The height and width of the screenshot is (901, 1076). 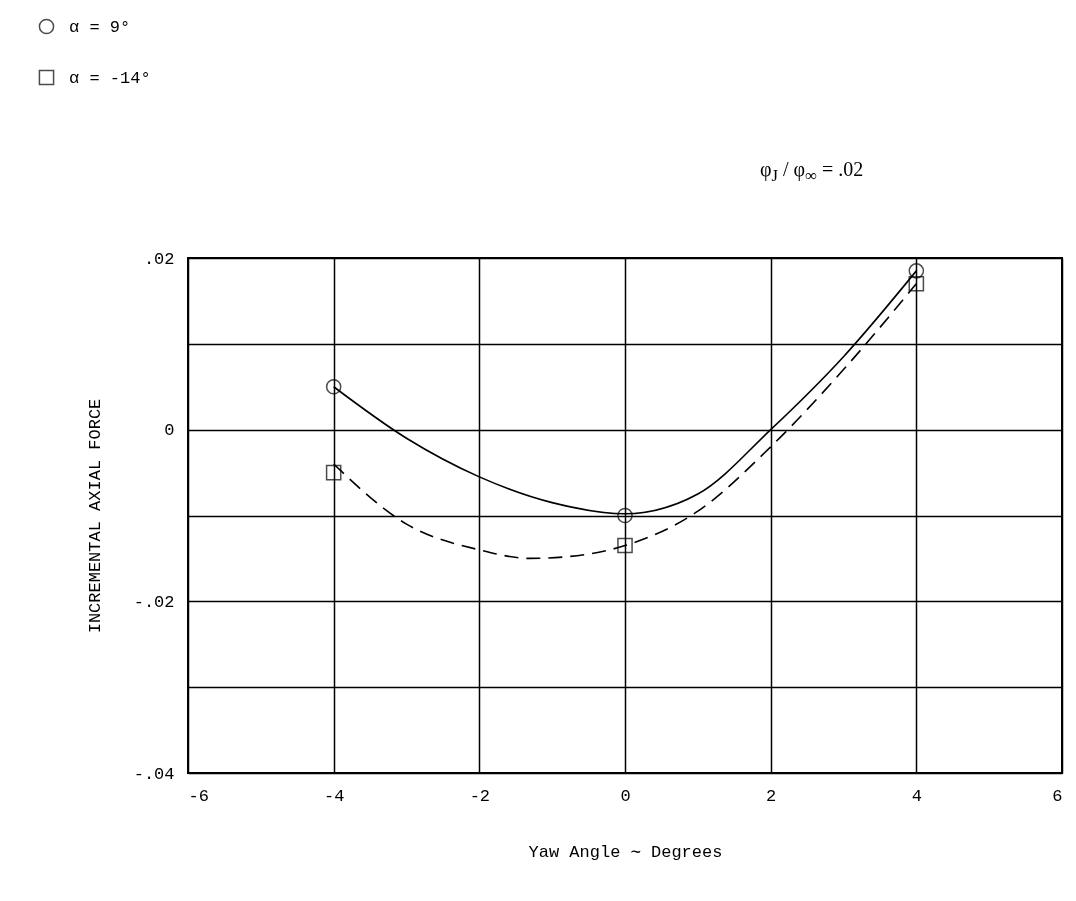 I want to click on x-tick-label: 2, so click(x=771, y=796).